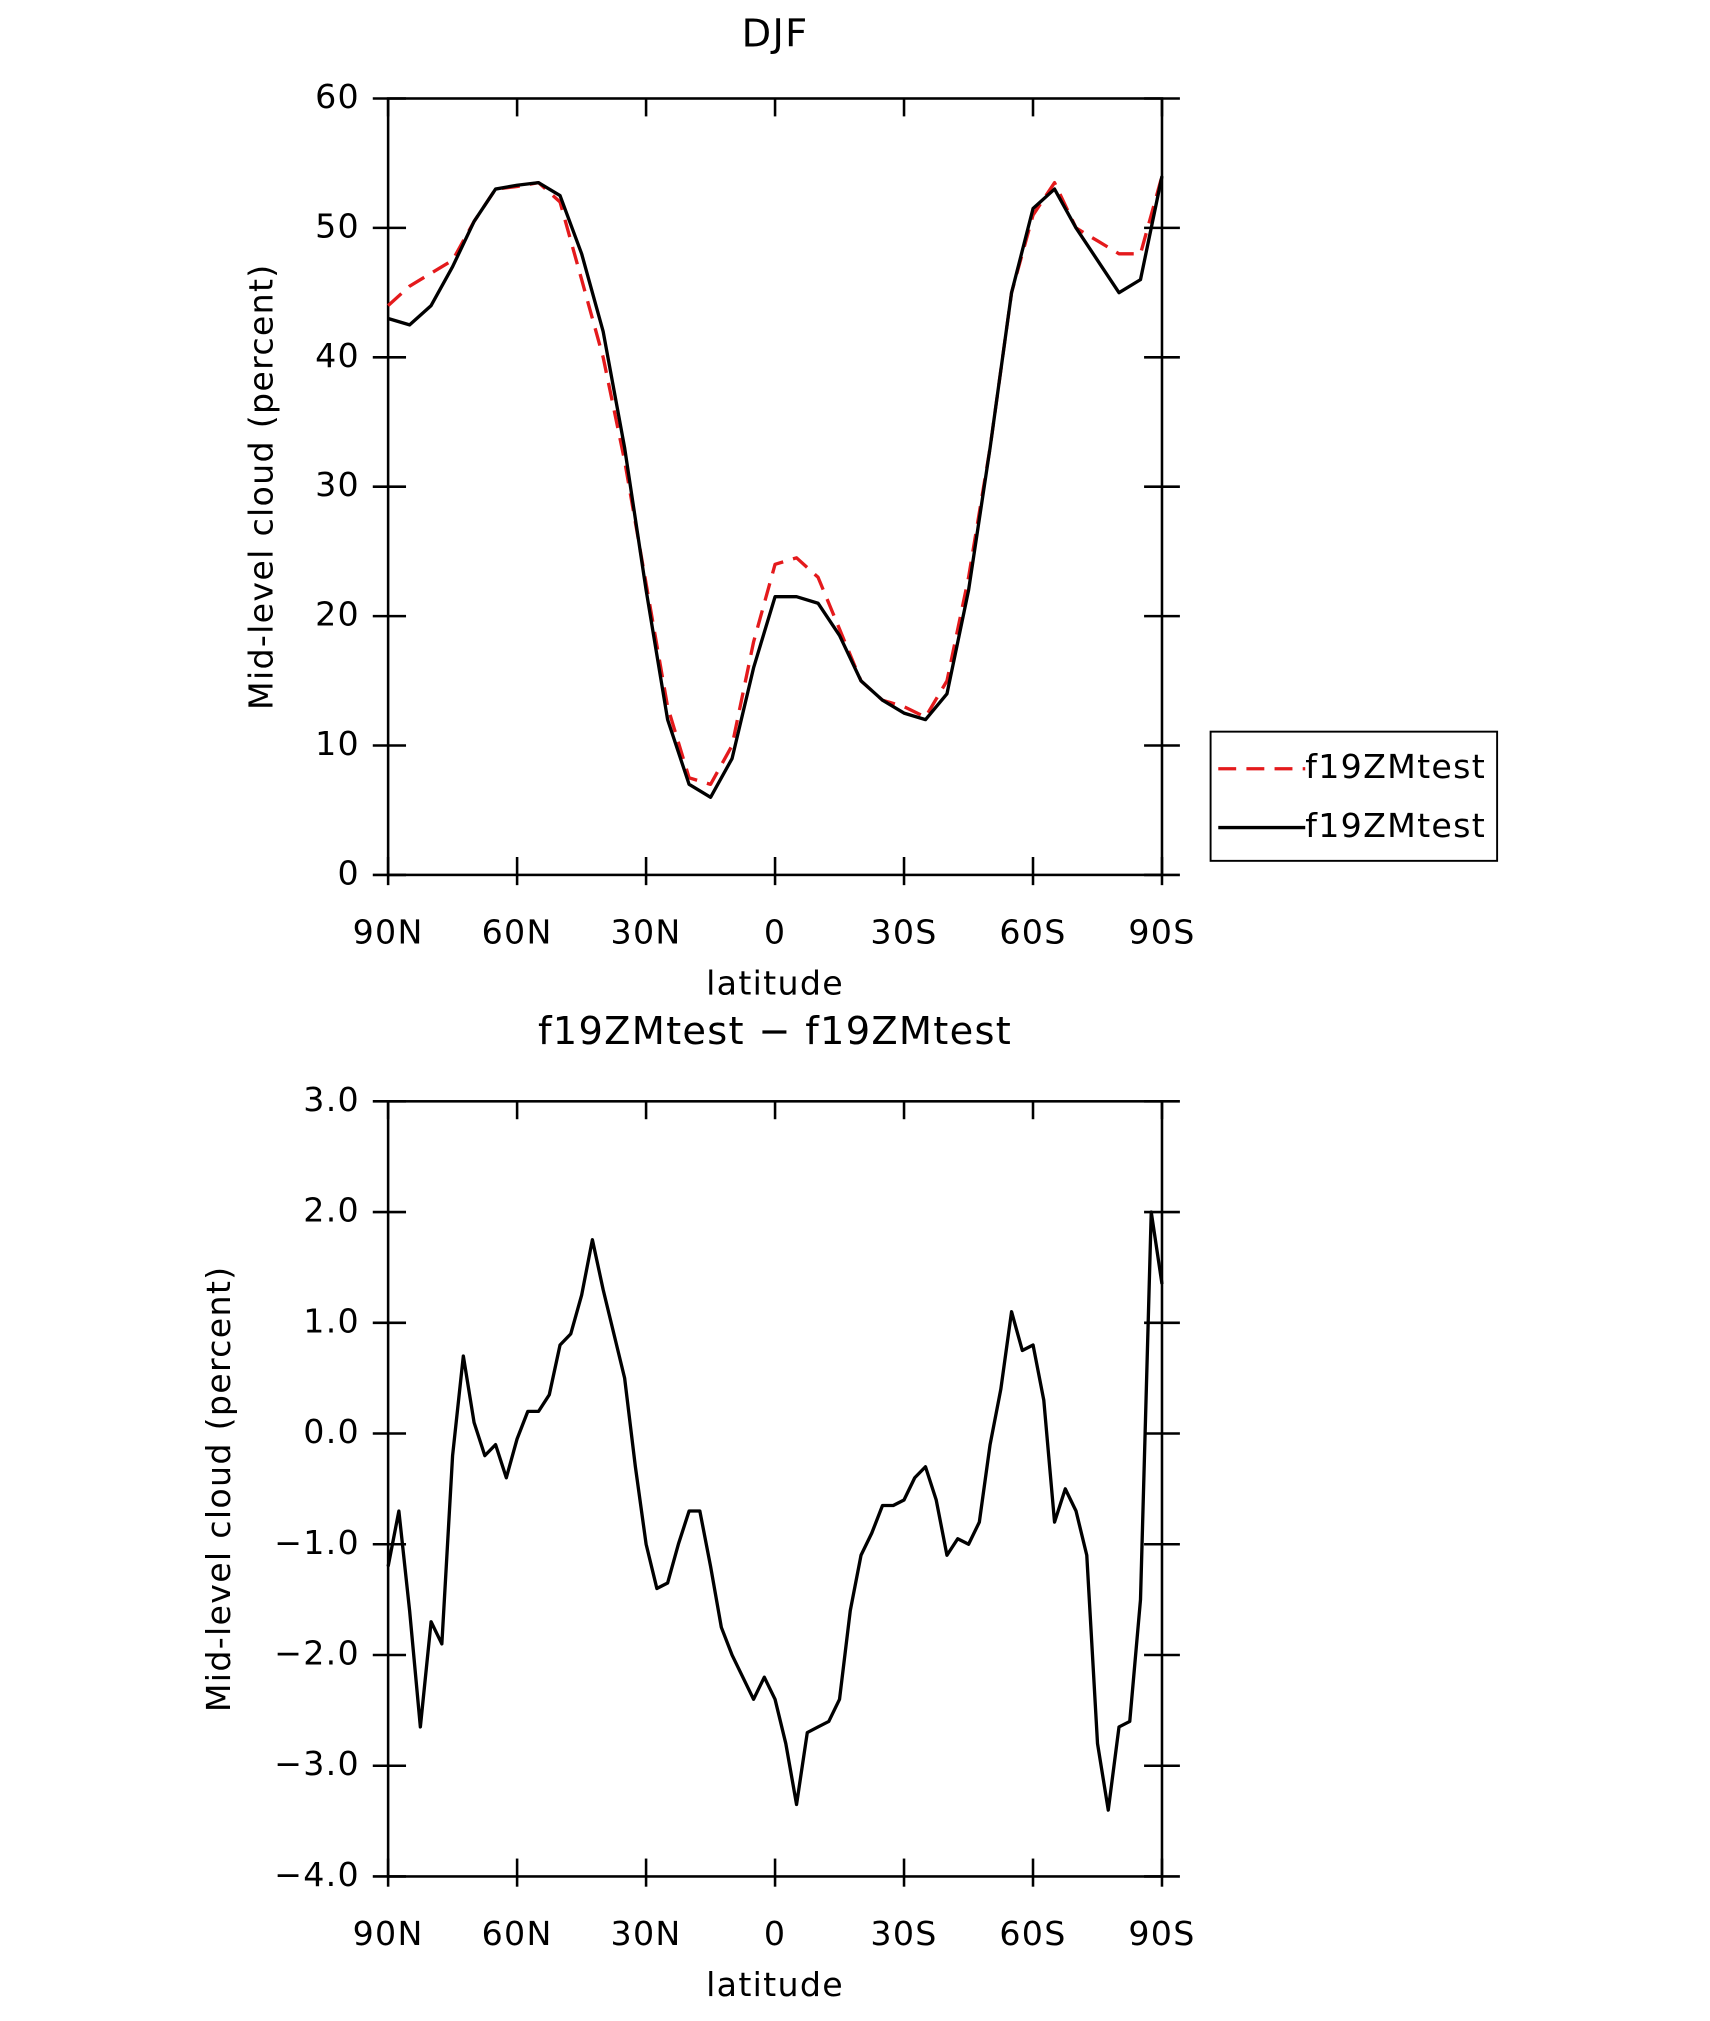 This screenshot has height=2021, width=1710. I want to click on y-tick-label: 40, so click(337, 355).